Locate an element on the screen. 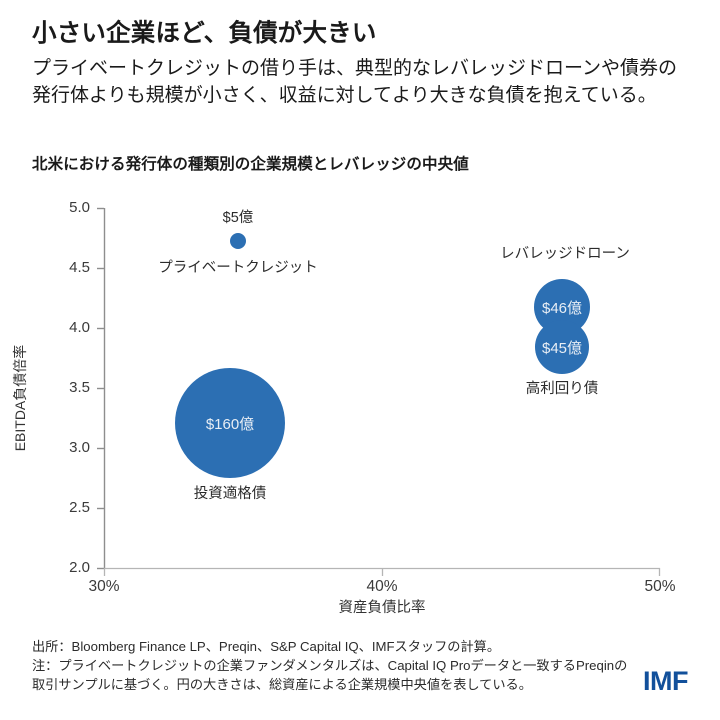 This screenshot has height=720, width=720. bubble-label-high-yield: 高利回り債 is located at coordinates (562, 389).